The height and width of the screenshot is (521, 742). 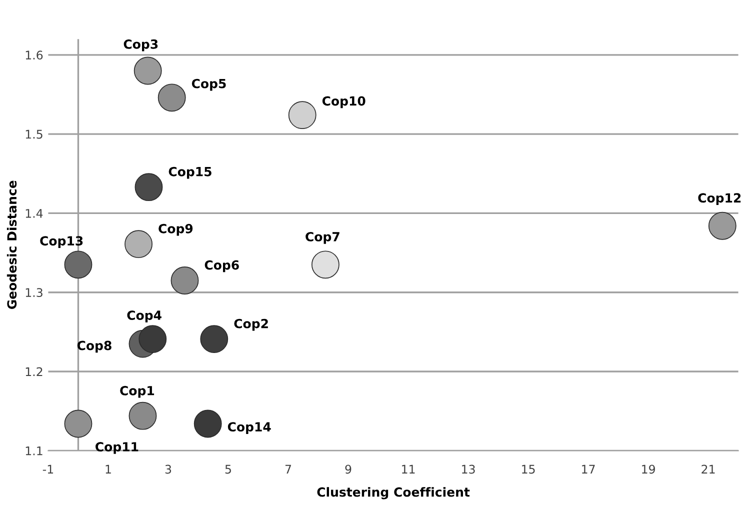 I want to click on annotation: Cop12, so click(x=719, y=199).